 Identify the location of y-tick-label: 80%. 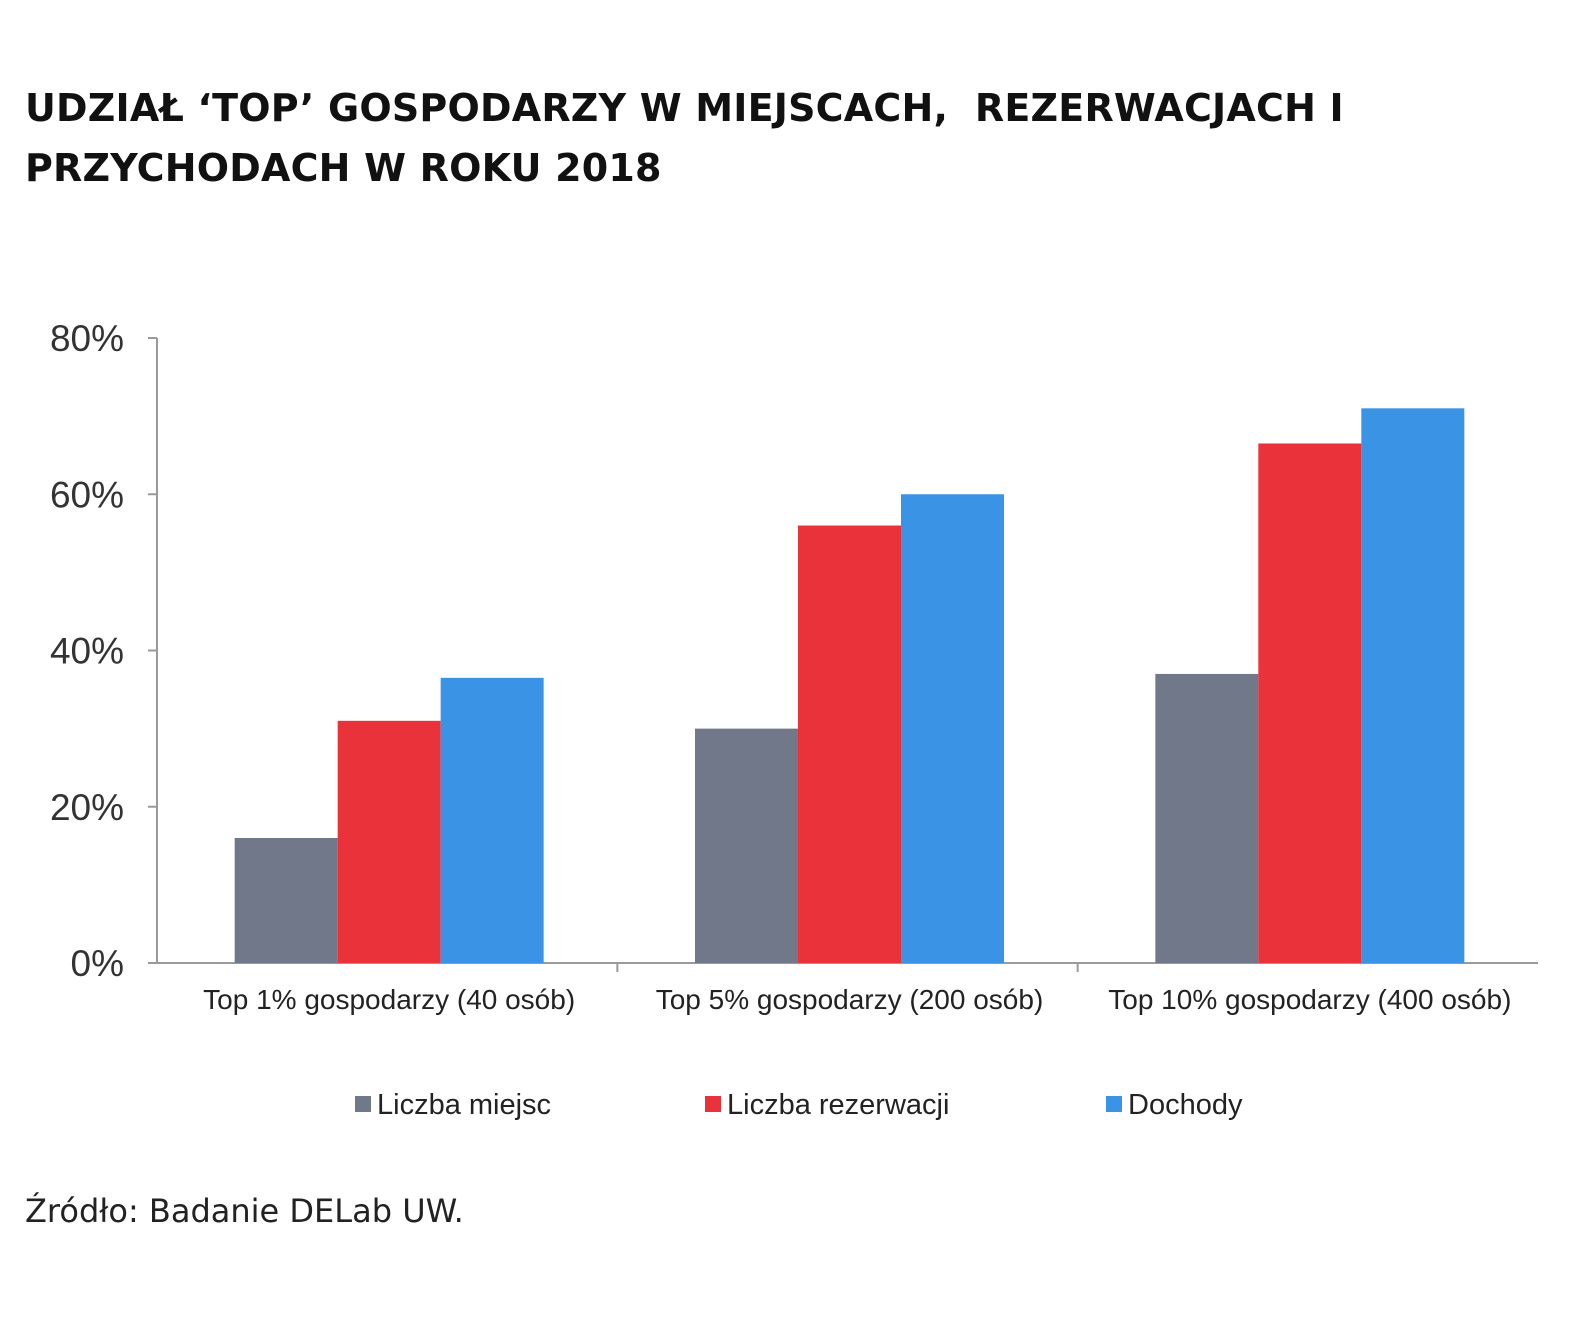
(87, 338).